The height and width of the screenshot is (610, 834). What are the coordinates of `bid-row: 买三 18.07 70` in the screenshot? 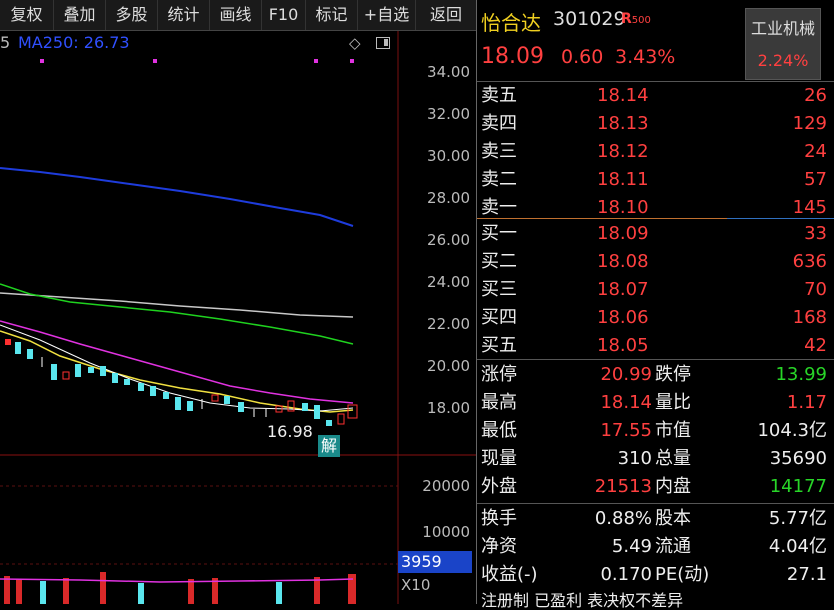 It's located at (655, 289).